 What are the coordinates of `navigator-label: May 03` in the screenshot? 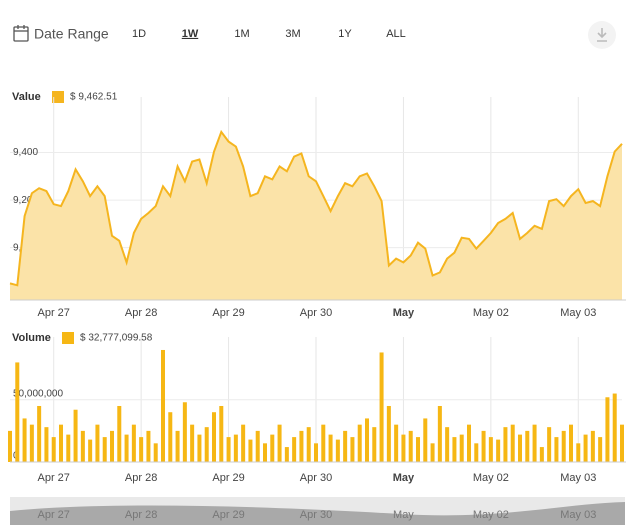 It's located at (578, 515).